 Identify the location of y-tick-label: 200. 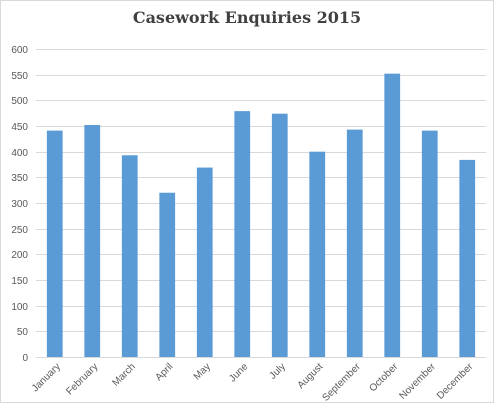
(19, 255).